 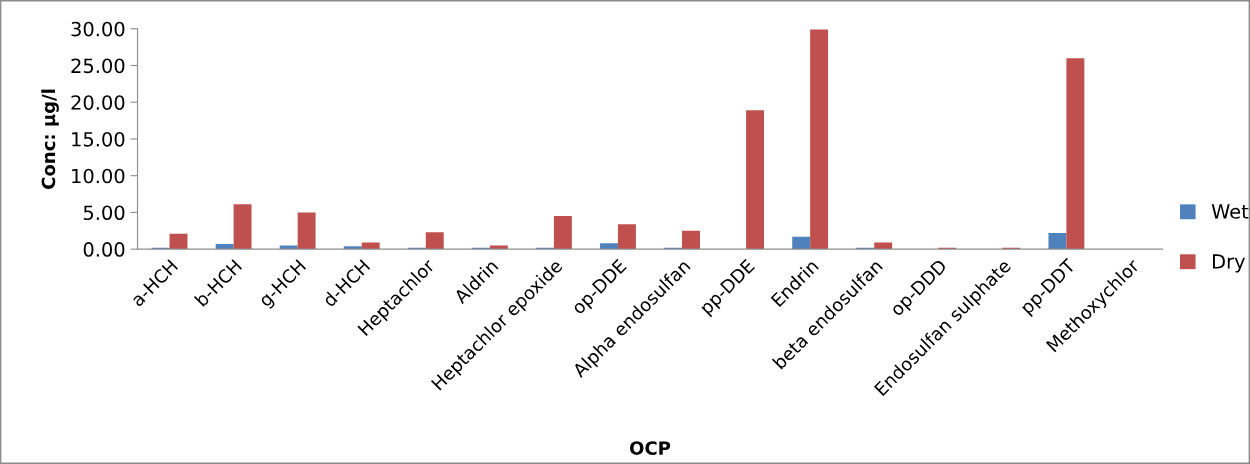 I want to click on y-axis-title: Conc: μg/l, so click(x=50, y=139).